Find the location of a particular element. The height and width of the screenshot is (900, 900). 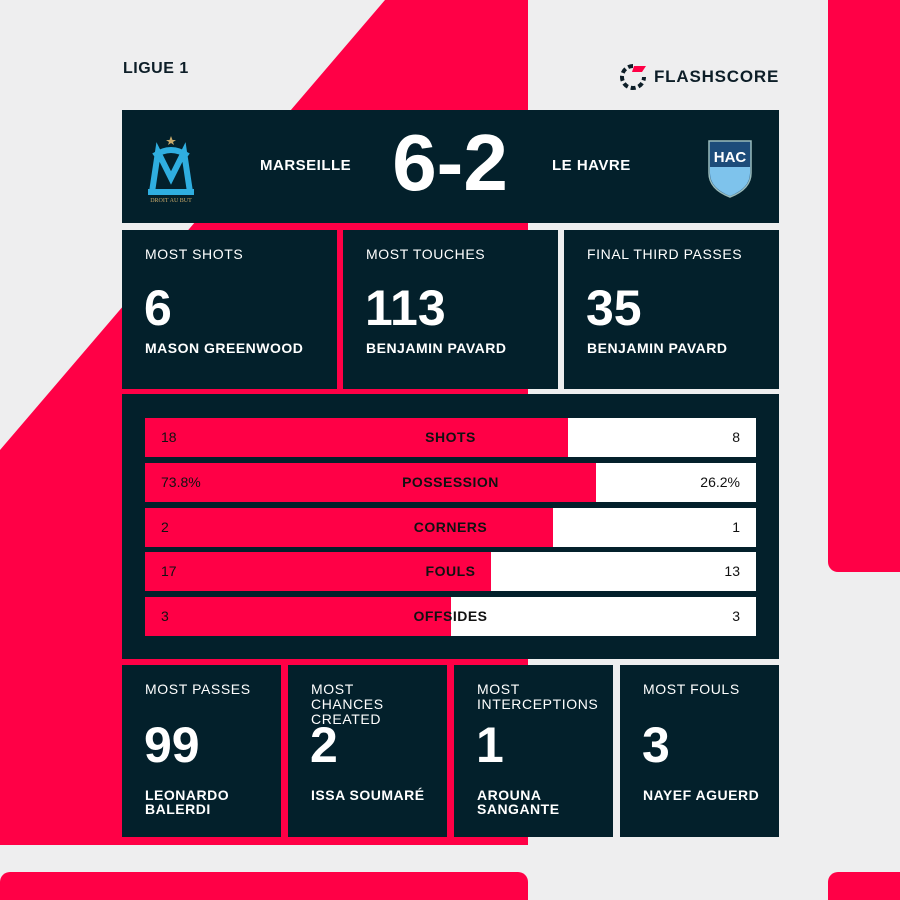

stat-label: SHOTS is located at coordinates (450, 437).